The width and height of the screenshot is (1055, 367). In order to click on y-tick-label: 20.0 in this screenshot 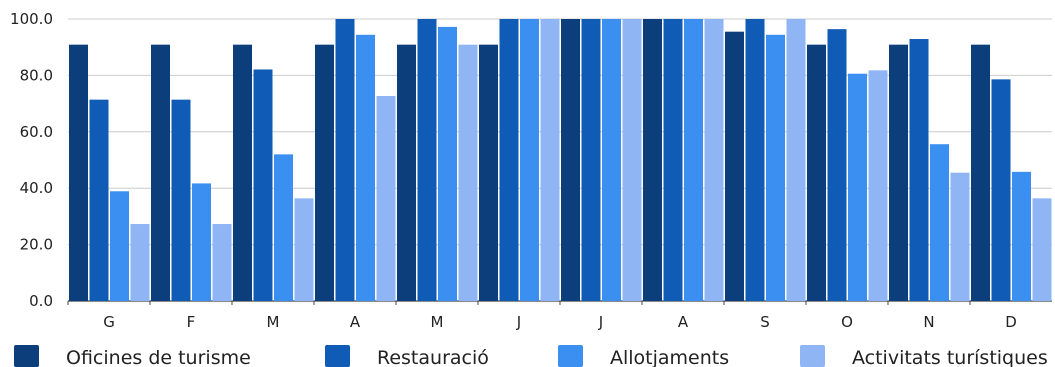, I will do `click(36, 245)`.